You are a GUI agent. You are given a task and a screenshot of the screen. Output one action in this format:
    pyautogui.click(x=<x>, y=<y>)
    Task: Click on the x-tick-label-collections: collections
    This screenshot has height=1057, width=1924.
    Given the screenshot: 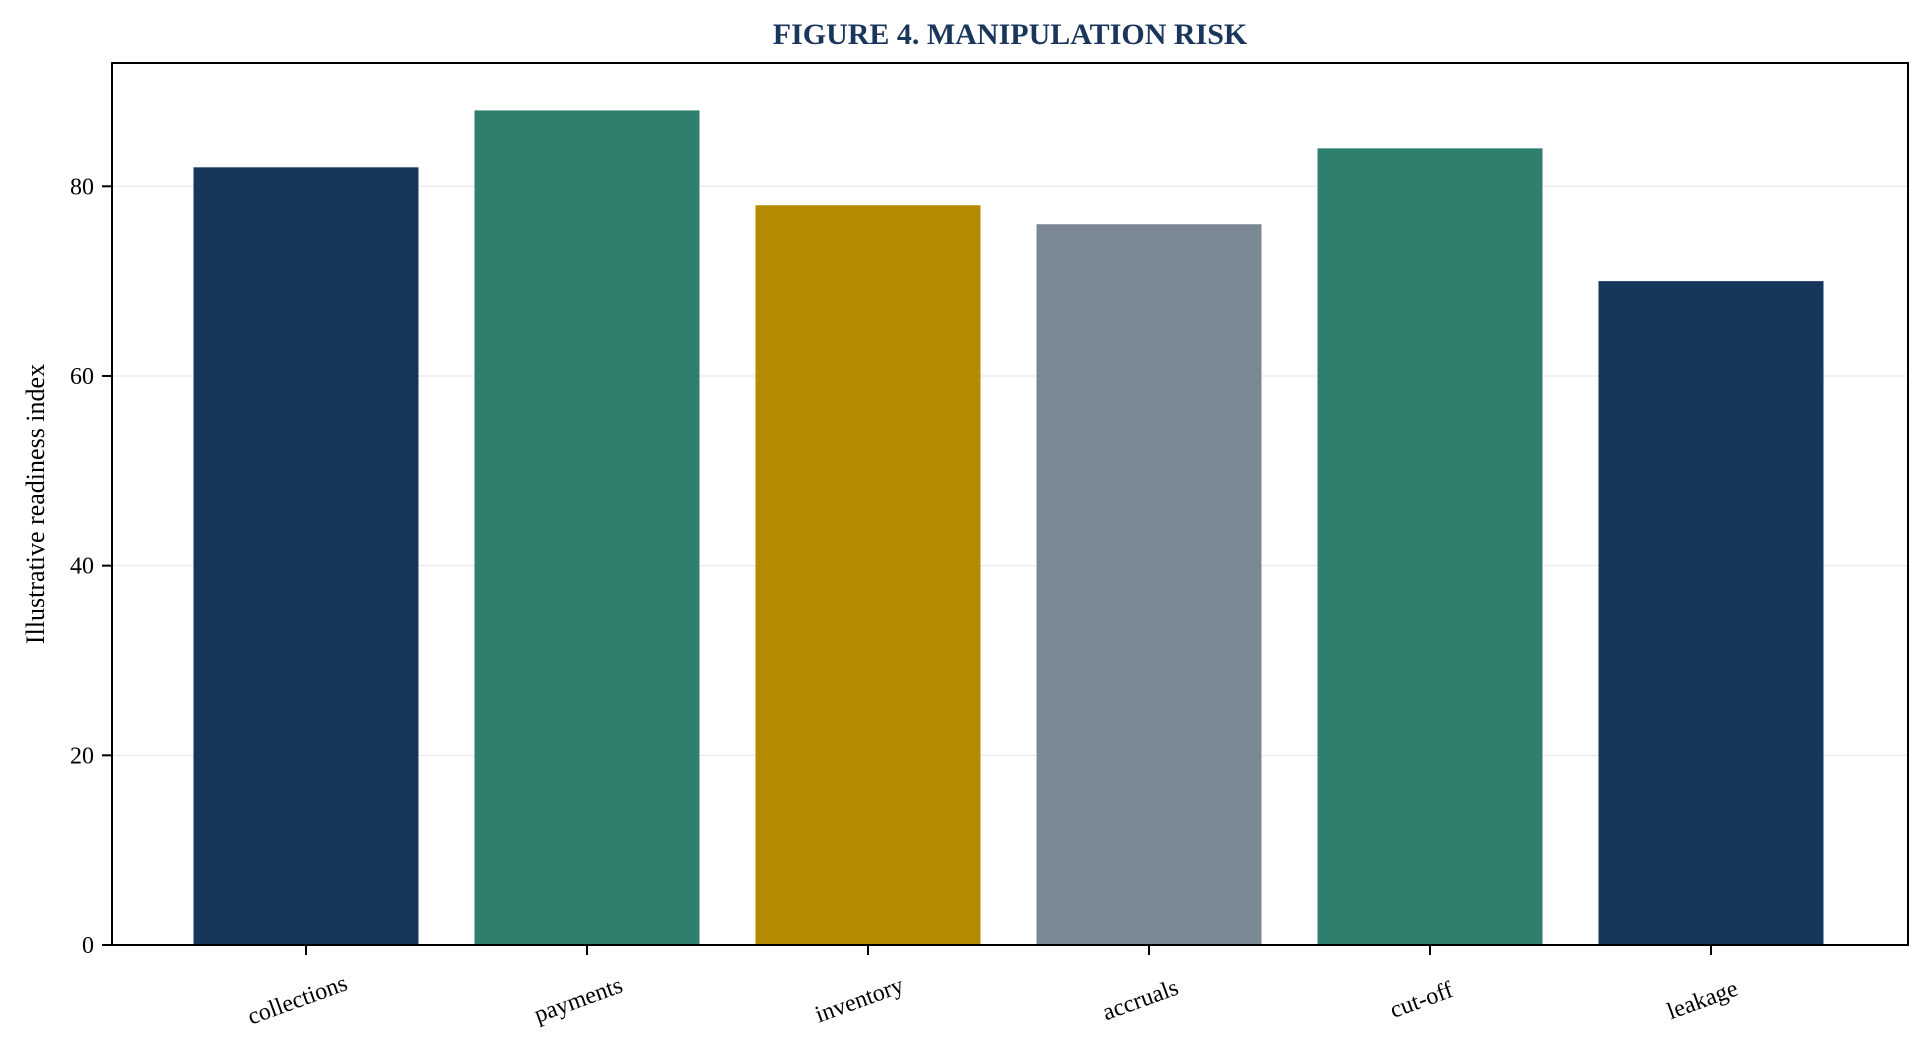 What is the action you would take?
    pyautogui.click(x=297, y=1000)
    